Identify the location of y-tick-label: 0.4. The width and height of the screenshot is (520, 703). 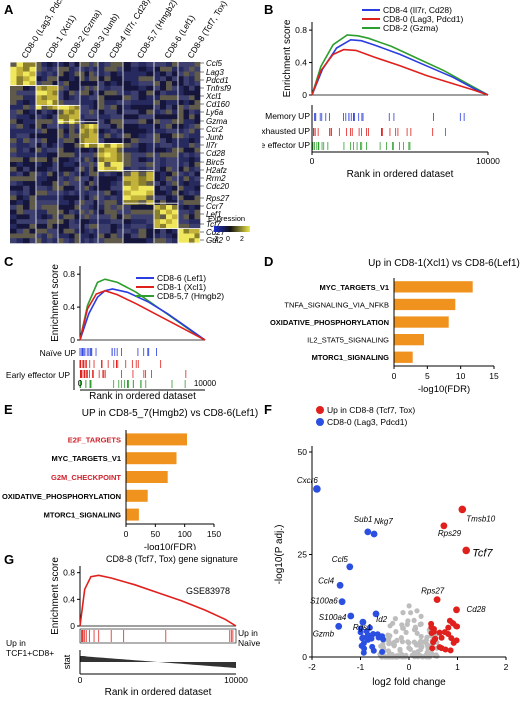
(69, 599).